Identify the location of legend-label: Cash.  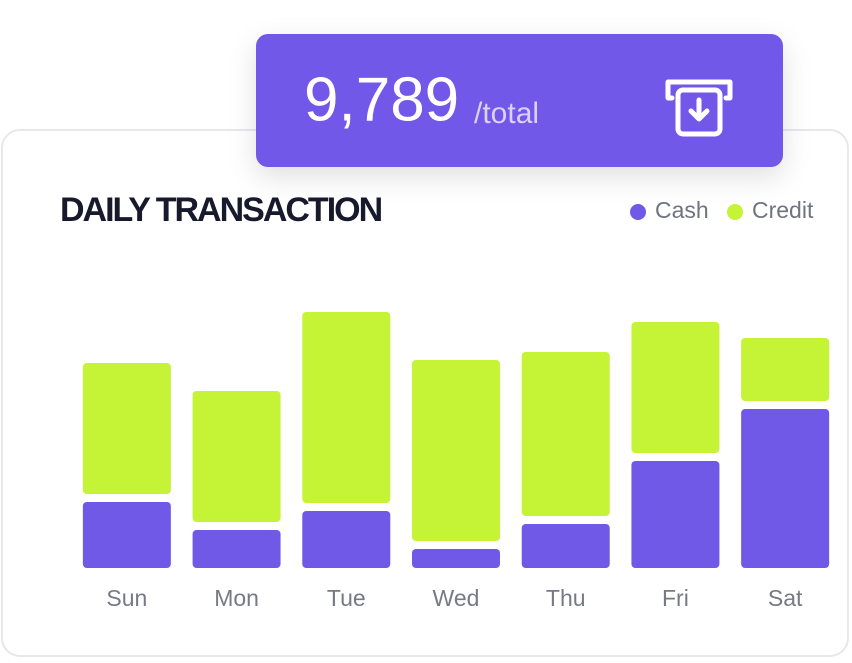
(682, 210).